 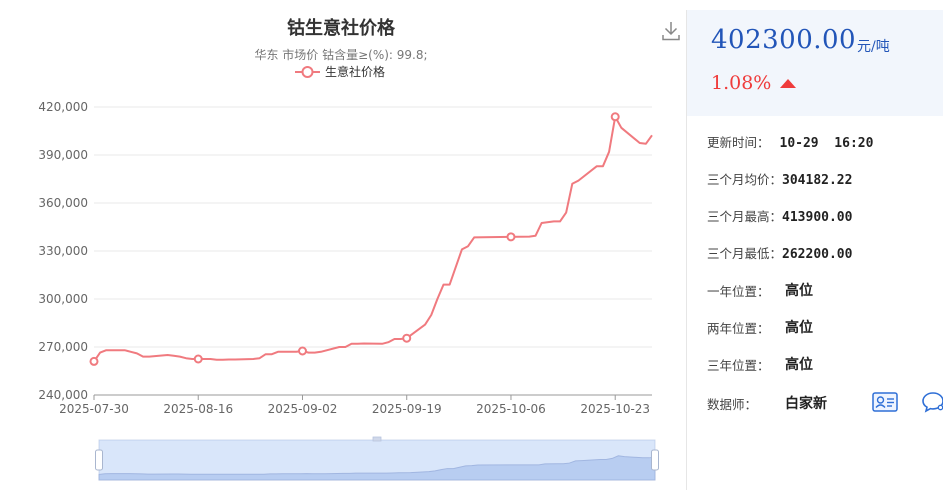 I want to click on chart-title: 钴生意社价格, so click(x=341, y=28).